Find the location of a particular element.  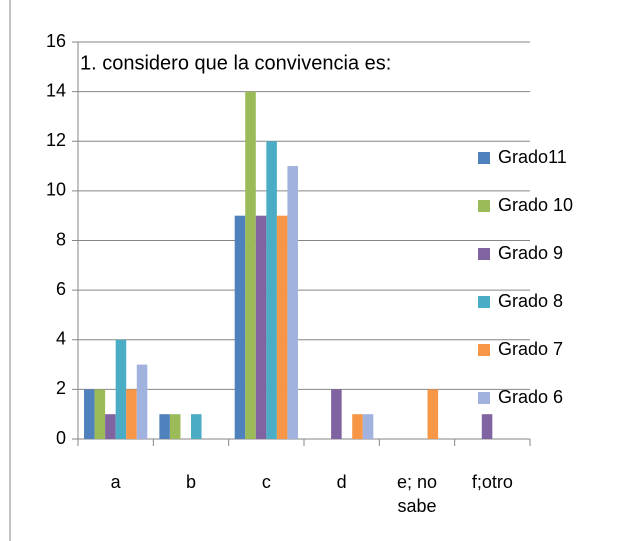

y-tick-label: 8 is located at coordinates (61, 239).